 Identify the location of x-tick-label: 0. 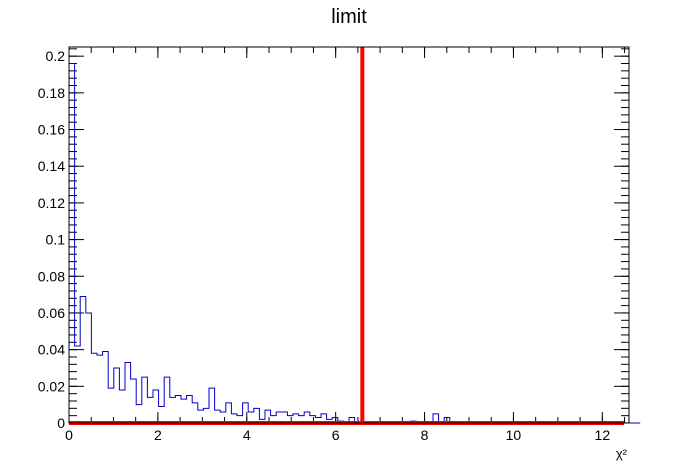
(69, 435).